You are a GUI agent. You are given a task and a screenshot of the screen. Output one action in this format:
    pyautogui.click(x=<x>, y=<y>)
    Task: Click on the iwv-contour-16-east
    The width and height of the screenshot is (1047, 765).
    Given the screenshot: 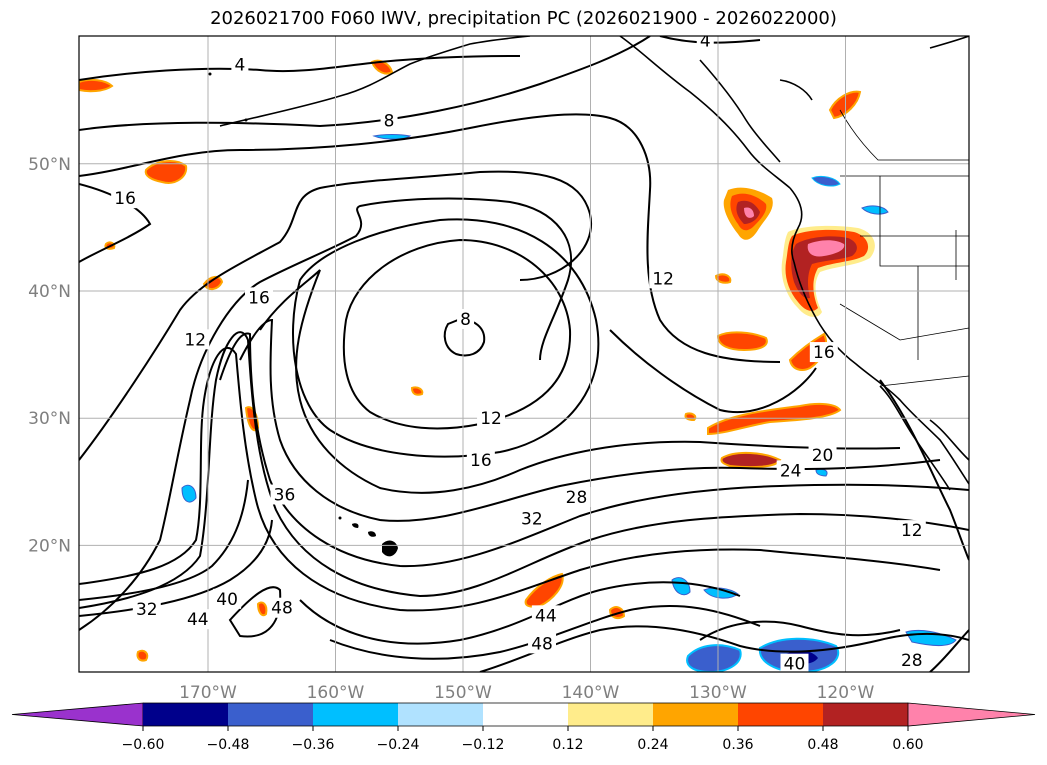 What is the action you would take?
    pyautogui.click(x=713, y=371)
    